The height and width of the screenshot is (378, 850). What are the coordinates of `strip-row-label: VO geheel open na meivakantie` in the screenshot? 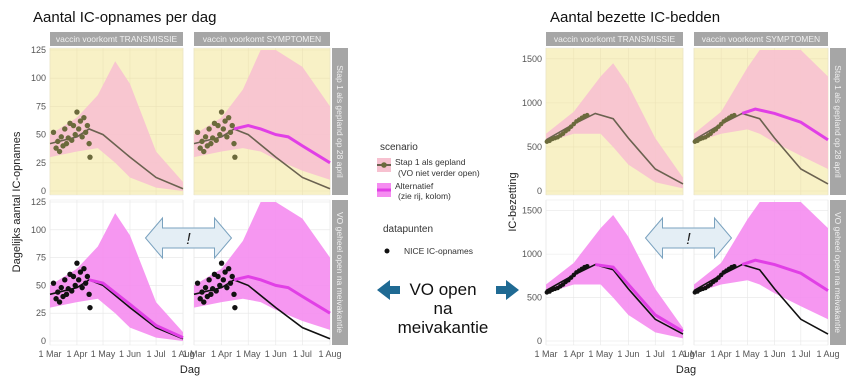 It's located at (340, 272).